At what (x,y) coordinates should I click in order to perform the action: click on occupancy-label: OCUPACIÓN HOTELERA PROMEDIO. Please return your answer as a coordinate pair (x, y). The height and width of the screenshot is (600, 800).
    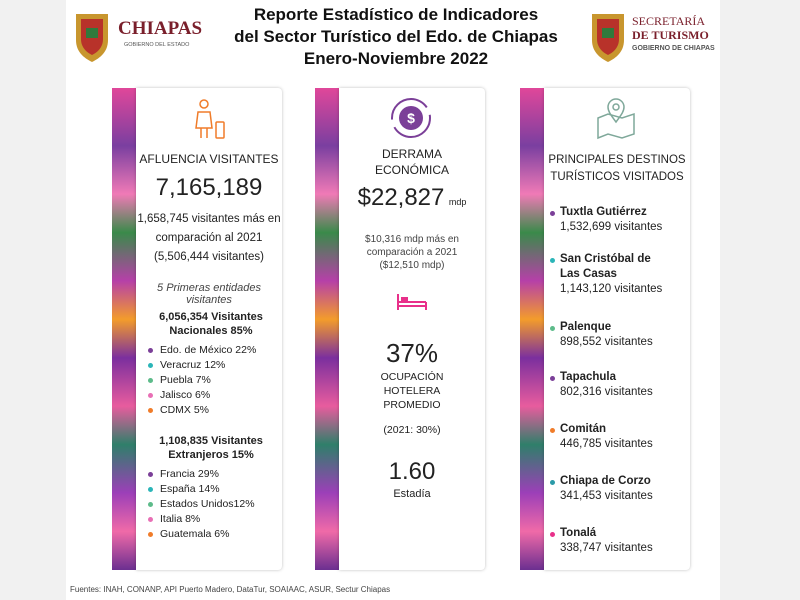
    Looking at the image, I should click on (412, 391).